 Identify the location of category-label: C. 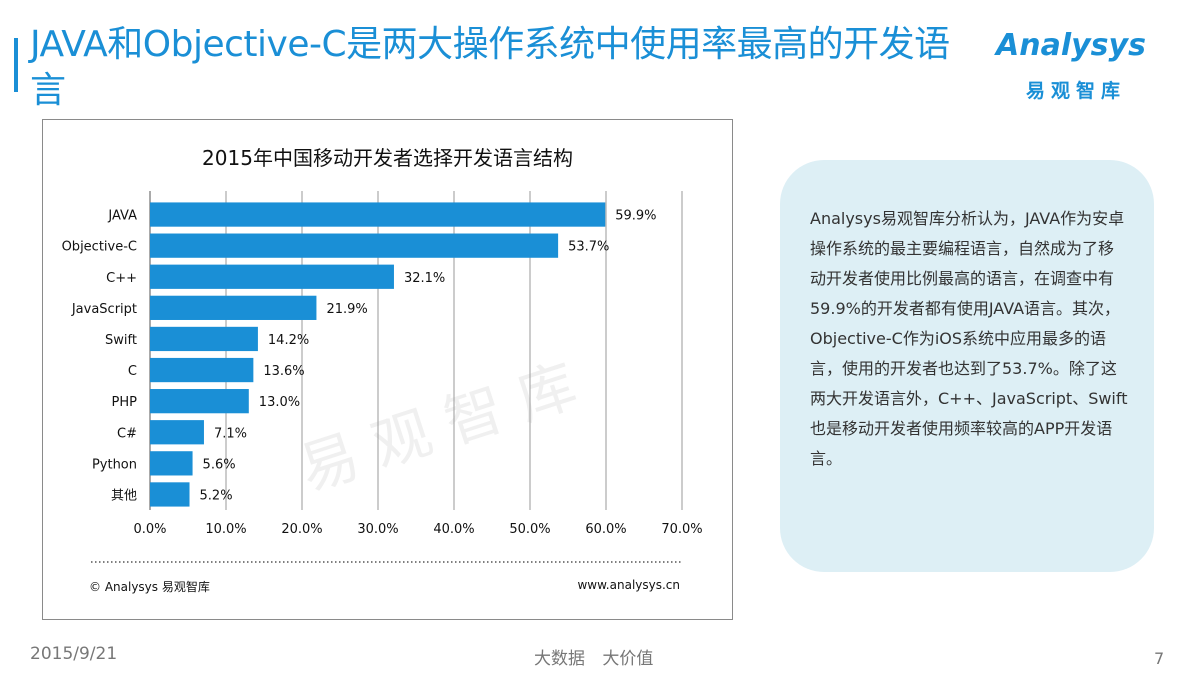
(132, 371).